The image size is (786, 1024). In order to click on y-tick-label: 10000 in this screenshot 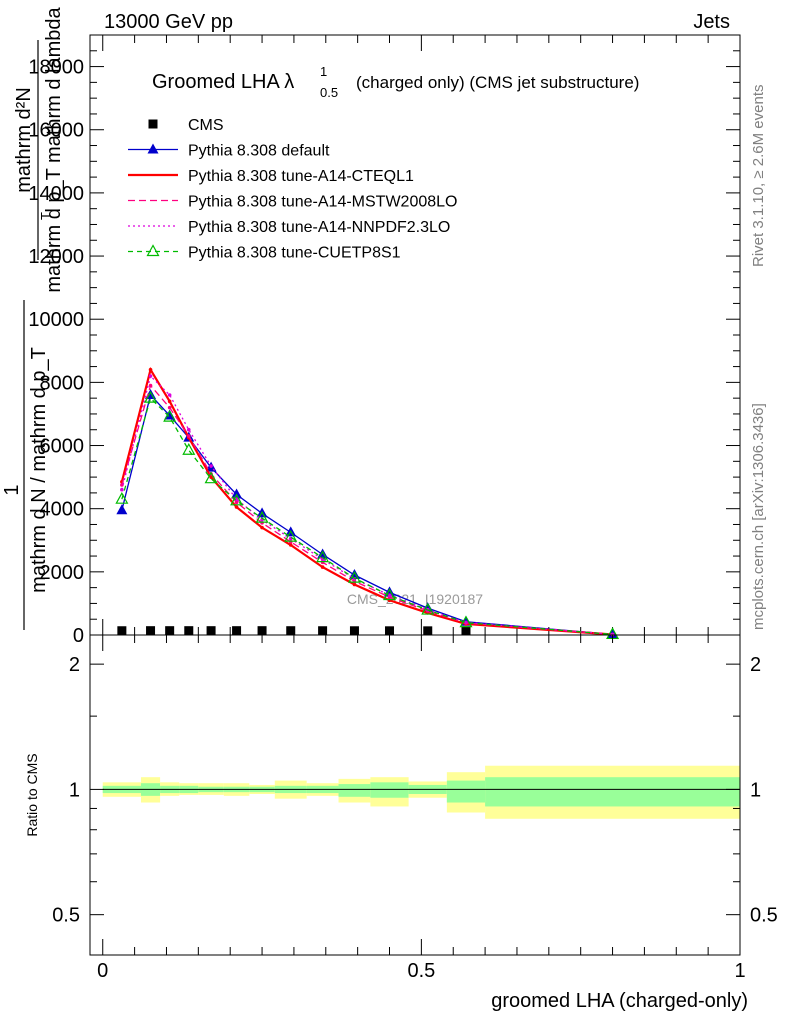, I will do `click(56, 320)`.